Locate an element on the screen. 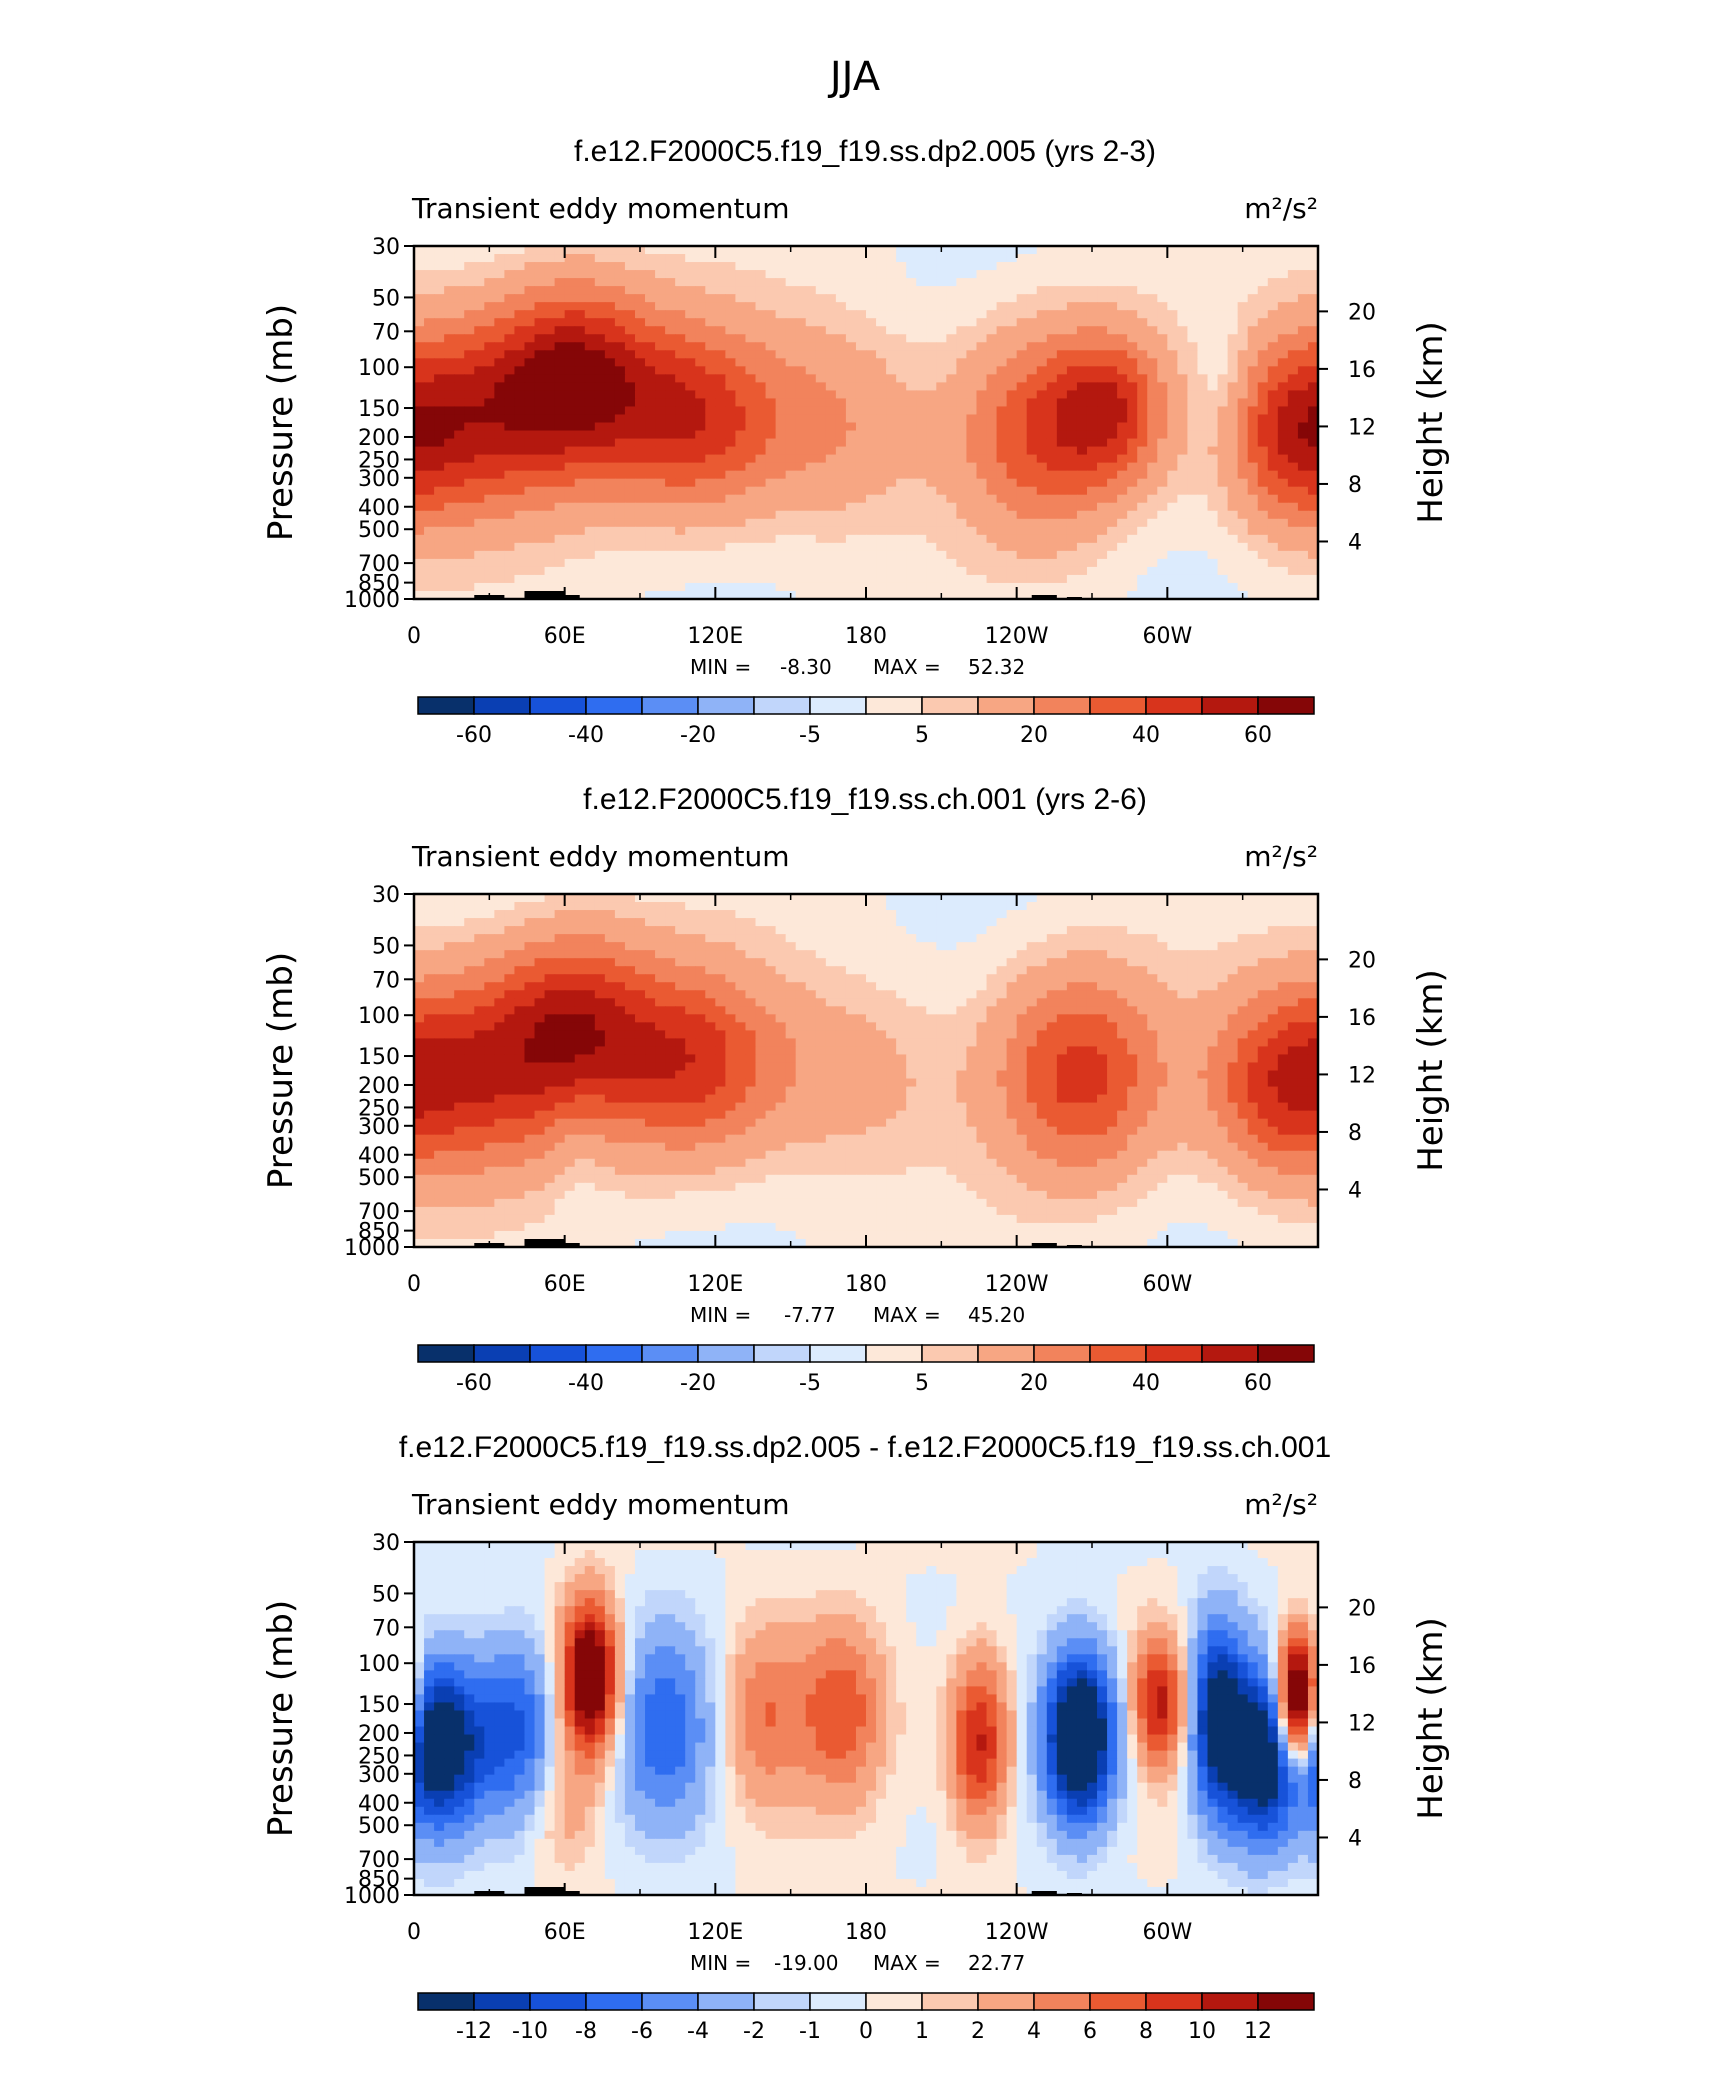 The height and width of the screenshot is (2074, 1710). x-tick-label: 60W is located at coordinates (1167, 636).